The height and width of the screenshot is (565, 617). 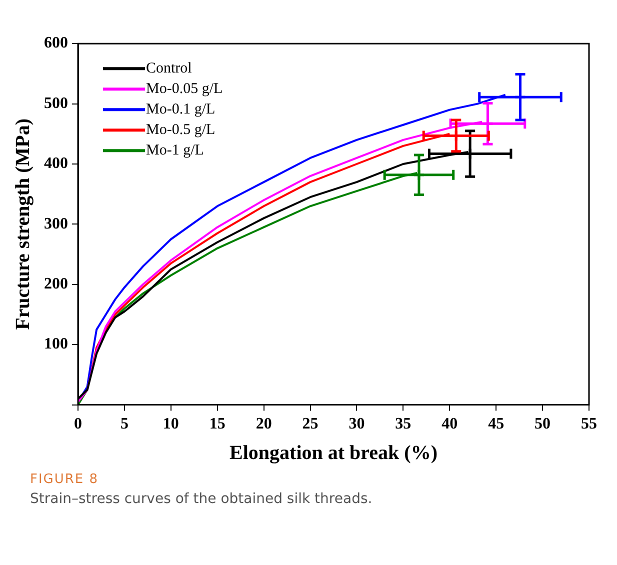 What do you see at coordinates (124, 424) in the screenshot?
I see `x-tick-label: 5` at bounding box center [124, 424].